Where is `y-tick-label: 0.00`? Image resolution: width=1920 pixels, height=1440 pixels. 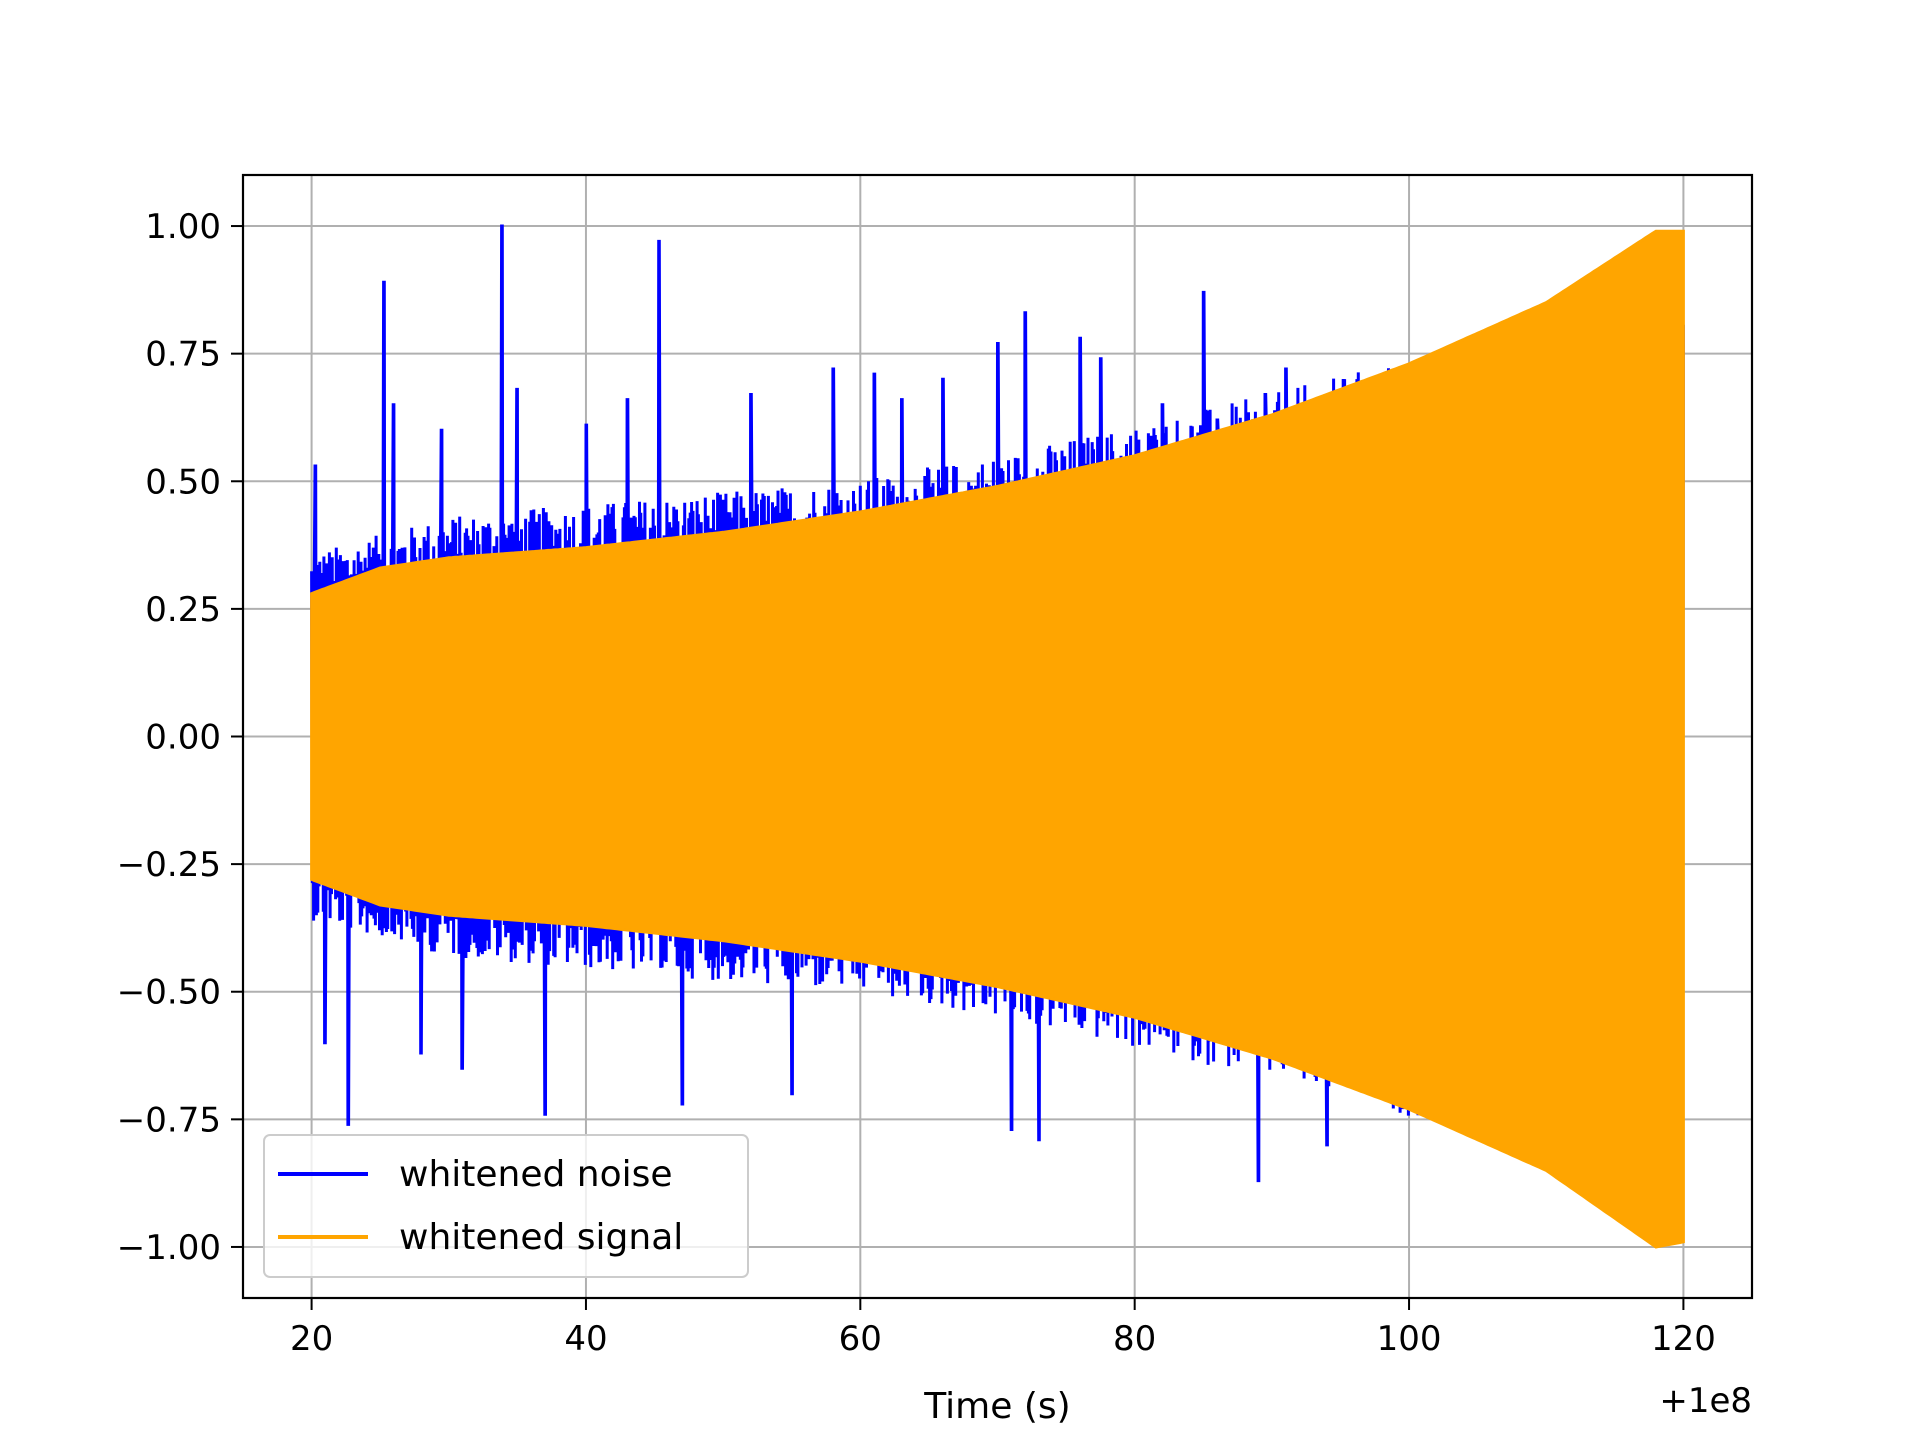
y-tick-label: 0.00 is located at coordinates (183, 738).